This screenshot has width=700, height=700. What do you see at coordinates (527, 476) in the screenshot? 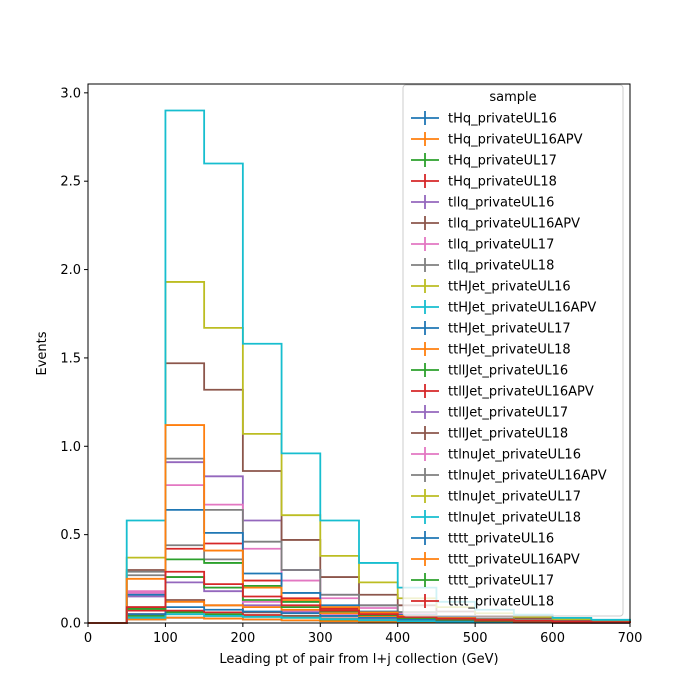
I see `legend-label: ttlnuJet_privateUL16APV` at bounding box center [527, 476].